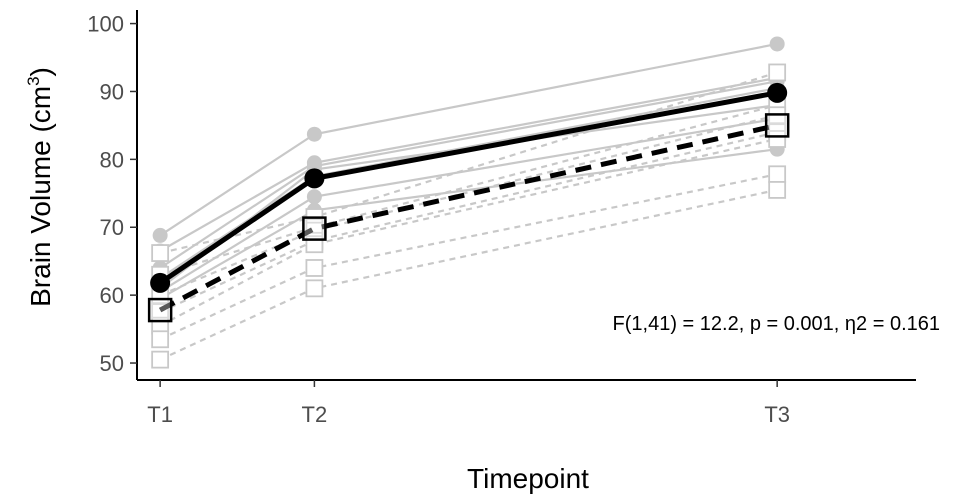 The image size is (961, 496). Describe the element at coordinates (40, 71) in the screenshot. I see `y-axis-title-close: )` at that location.